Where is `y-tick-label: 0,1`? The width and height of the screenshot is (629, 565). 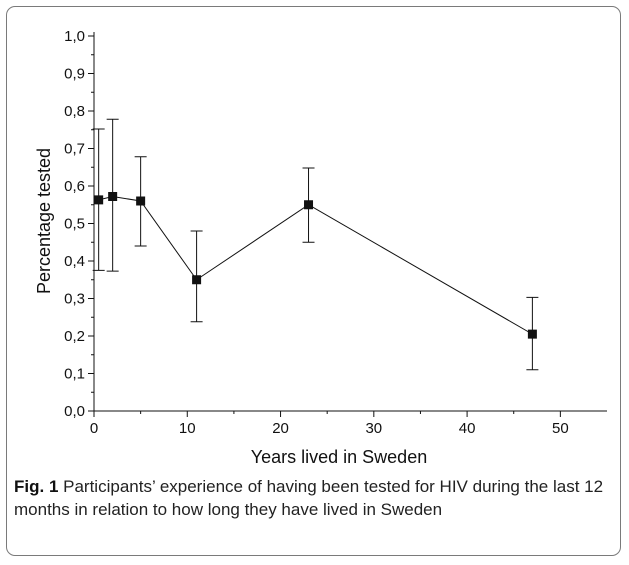 y-tick-label: 0,1 is located at coordinates (74, 374).